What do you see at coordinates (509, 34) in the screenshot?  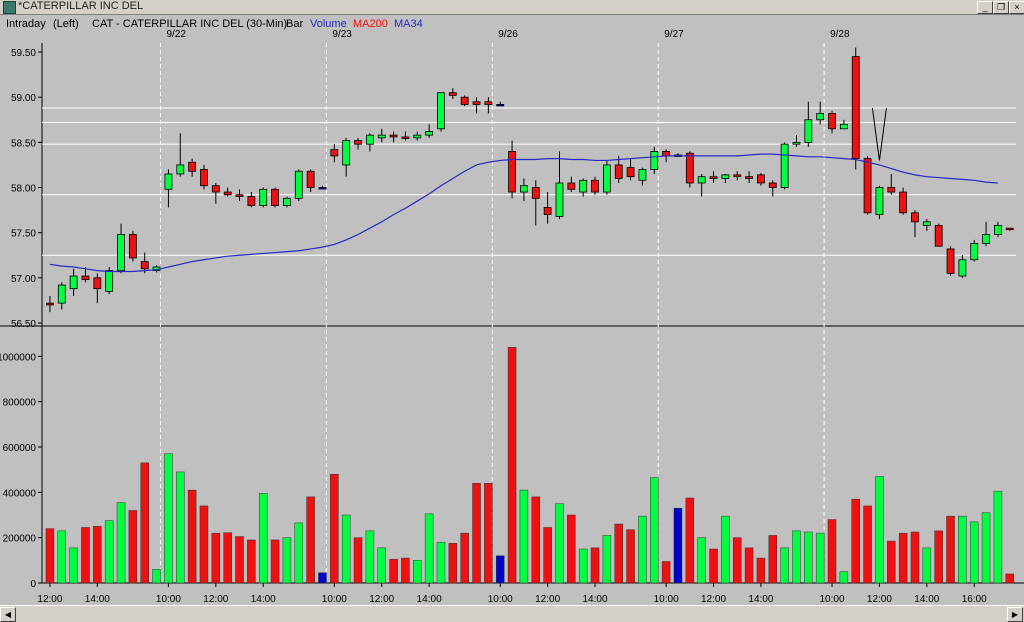 I see `day-labels: 9/22 9/23 9/26 9/27 9/28` at bounding box center [509, 34].